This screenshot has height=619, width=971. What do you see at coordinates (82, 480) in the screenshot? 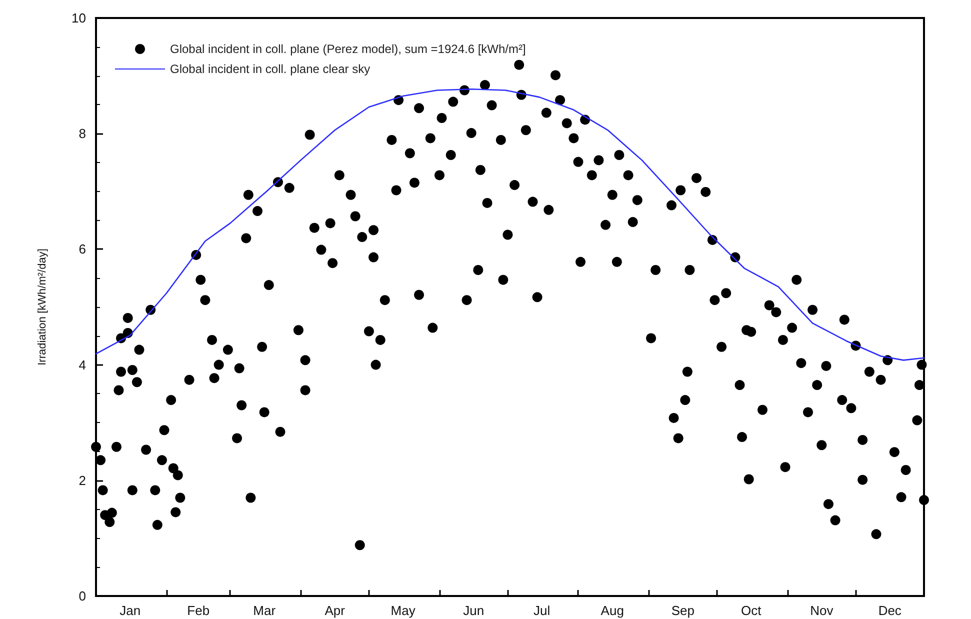
I see `y-tick-label: 2` at bounding box center [82, 480].